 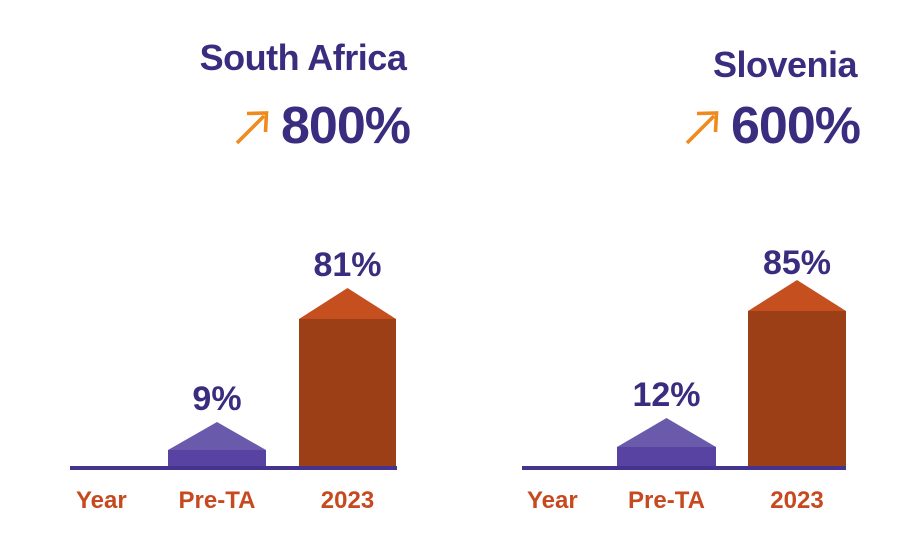 What do you see at coordinates (797, 263) in the screenshot?
I see `value-label-2023: 85%` at bounding box center [797, 263].